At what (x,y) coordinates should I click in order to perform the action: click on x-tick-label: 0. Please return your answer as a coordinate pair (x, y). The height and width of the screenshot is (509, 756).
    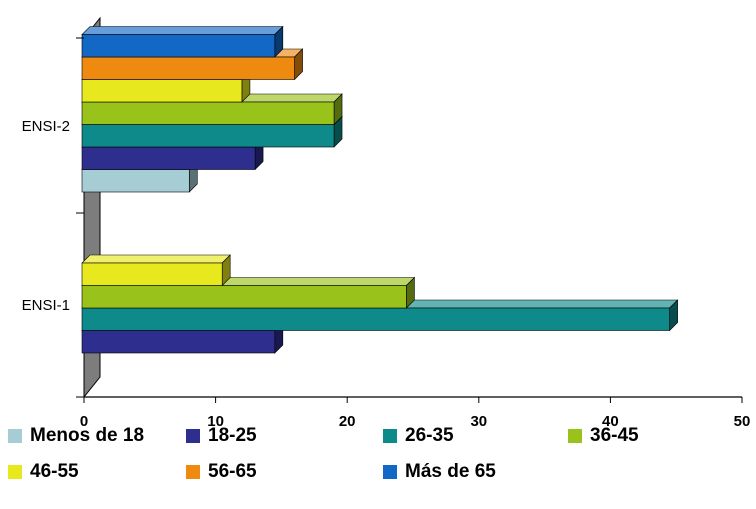
    Looking at the image, I should click on (84, 421).